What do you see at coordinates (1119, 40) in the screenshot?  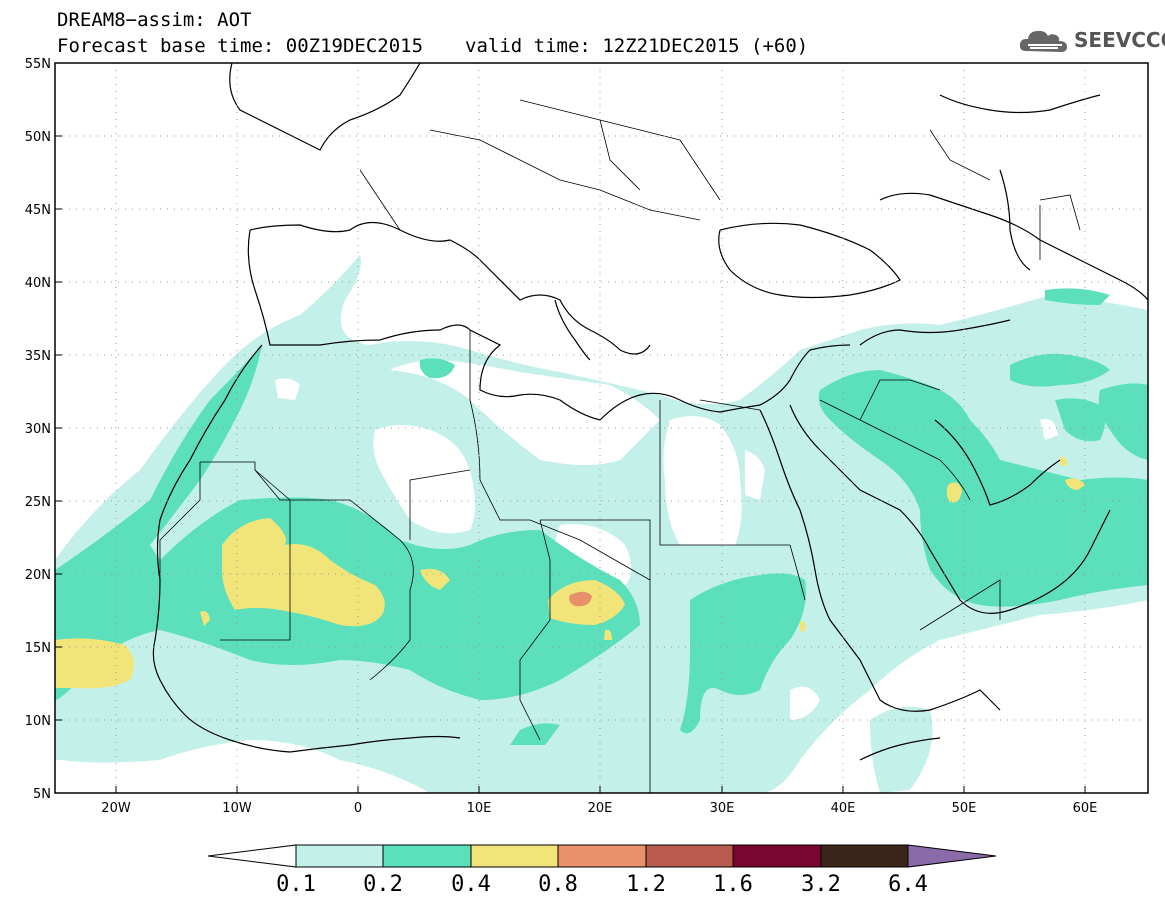 I see `logo-text: SEEVCCC` at bounding box center [1119, 40].